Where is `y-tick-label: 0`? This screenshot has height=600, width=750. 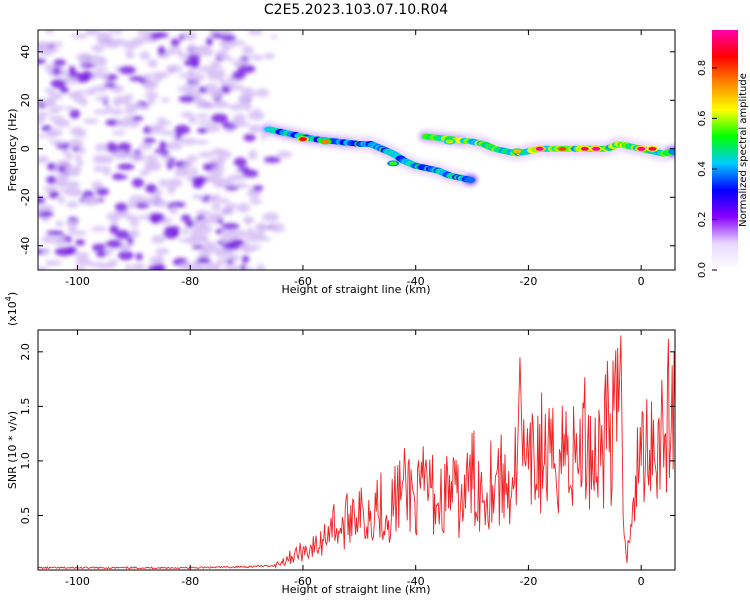 y-tick-label: 0 is located at coordinates (25, 148).